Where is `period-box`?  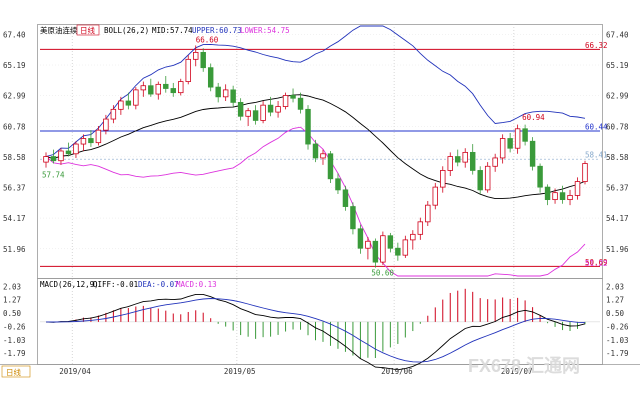
period-box is located at coordinates (88, 30).